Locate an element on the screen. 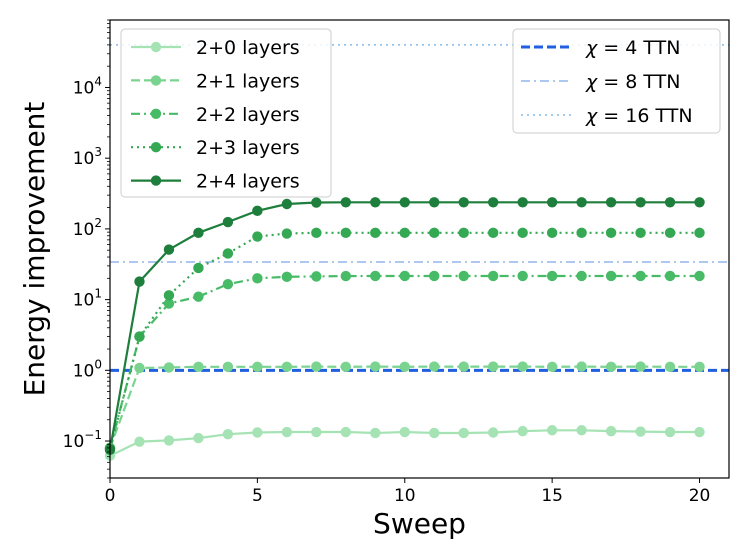 The width and height of the screenshot is (747, 560). legend-left-label-2: 2+2 layers is located at coordinates (248, 115).